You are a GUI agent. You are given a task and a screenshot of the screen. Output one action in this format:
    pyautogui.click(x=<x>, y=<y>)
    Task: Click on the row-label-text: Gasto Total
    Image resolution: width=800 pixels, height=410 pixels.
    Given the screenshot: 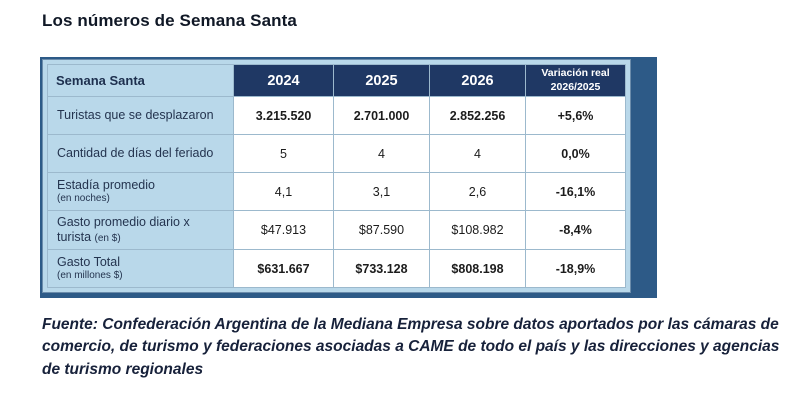 What is the action you would take?
    pyautogui.click(x=89, y=262)
    